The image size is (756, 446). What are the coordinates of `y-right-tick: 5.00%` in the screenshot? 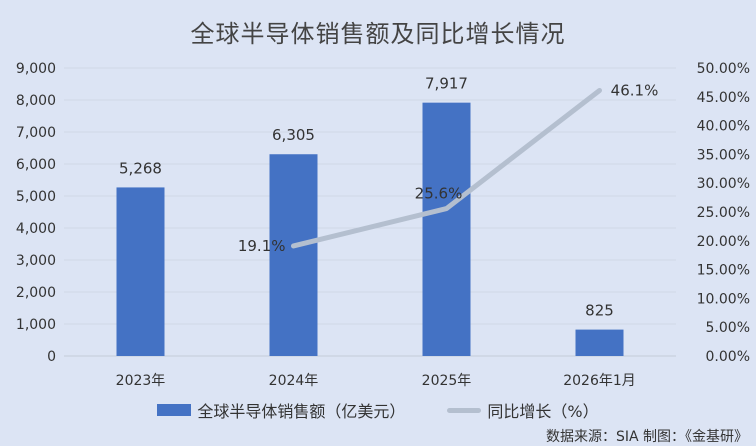 It's located at (728, 328).